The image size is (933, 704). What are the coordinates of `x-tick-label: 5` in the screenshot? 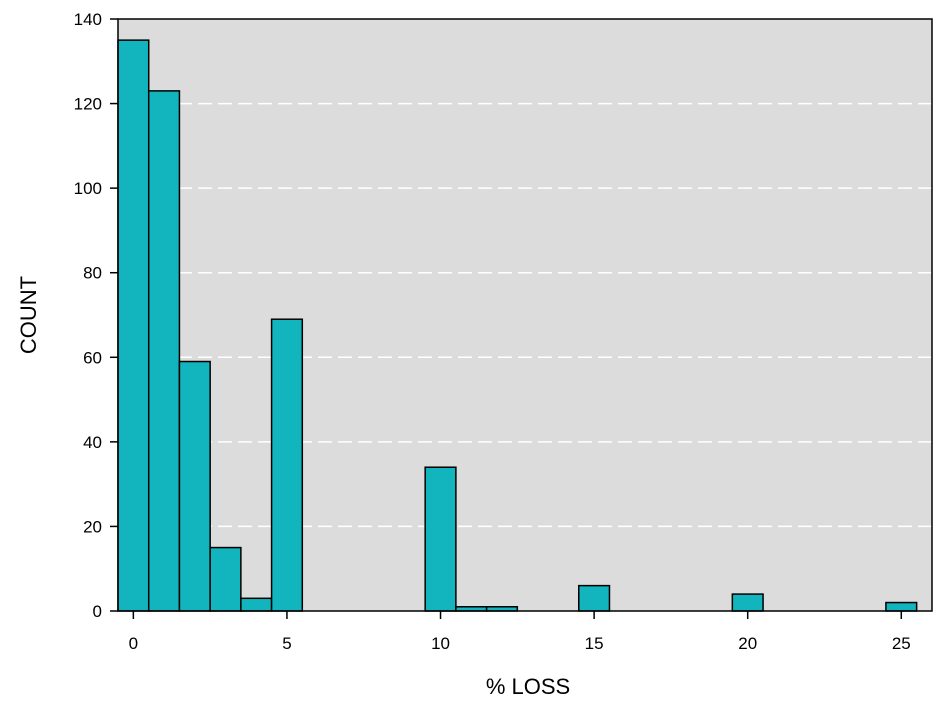 It's located at (286, 643).